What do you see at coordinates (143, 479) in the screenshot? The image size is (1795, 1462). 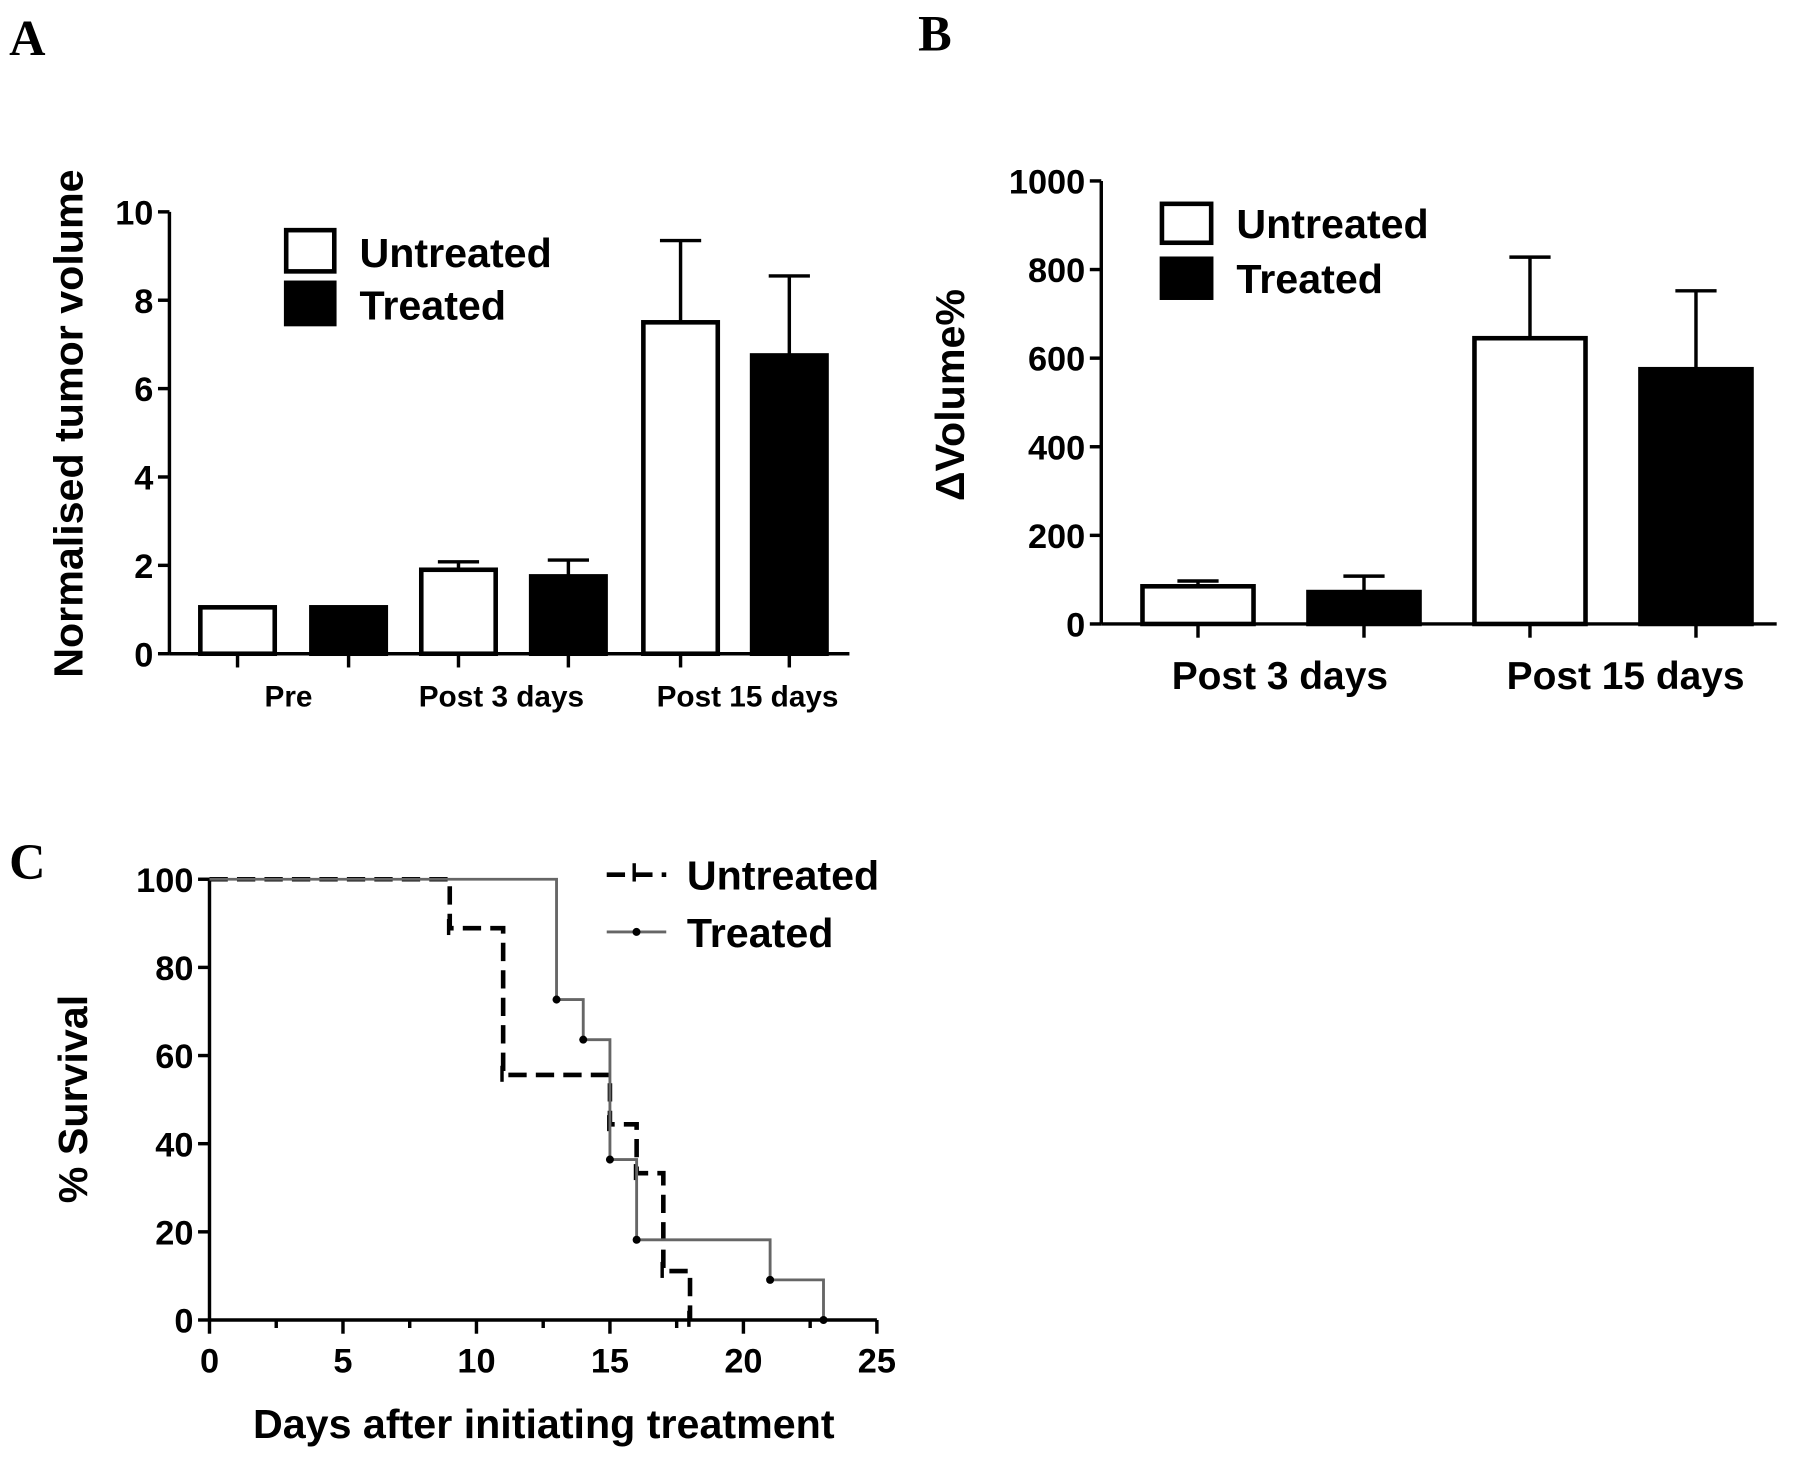 I see `y-tick-label: 4` at bounding box center [143, 479].